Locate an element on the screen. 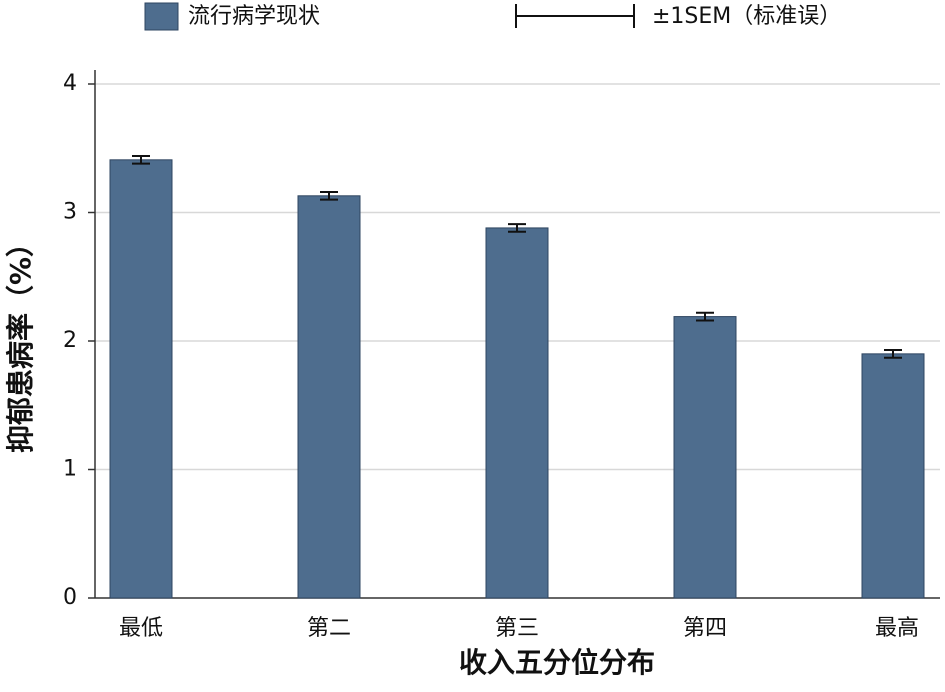 Image resolution: width=945 pixels, height=692 pixels. legend-error-label: ±1SEM（标准误） is located at coordinates (746, 16).